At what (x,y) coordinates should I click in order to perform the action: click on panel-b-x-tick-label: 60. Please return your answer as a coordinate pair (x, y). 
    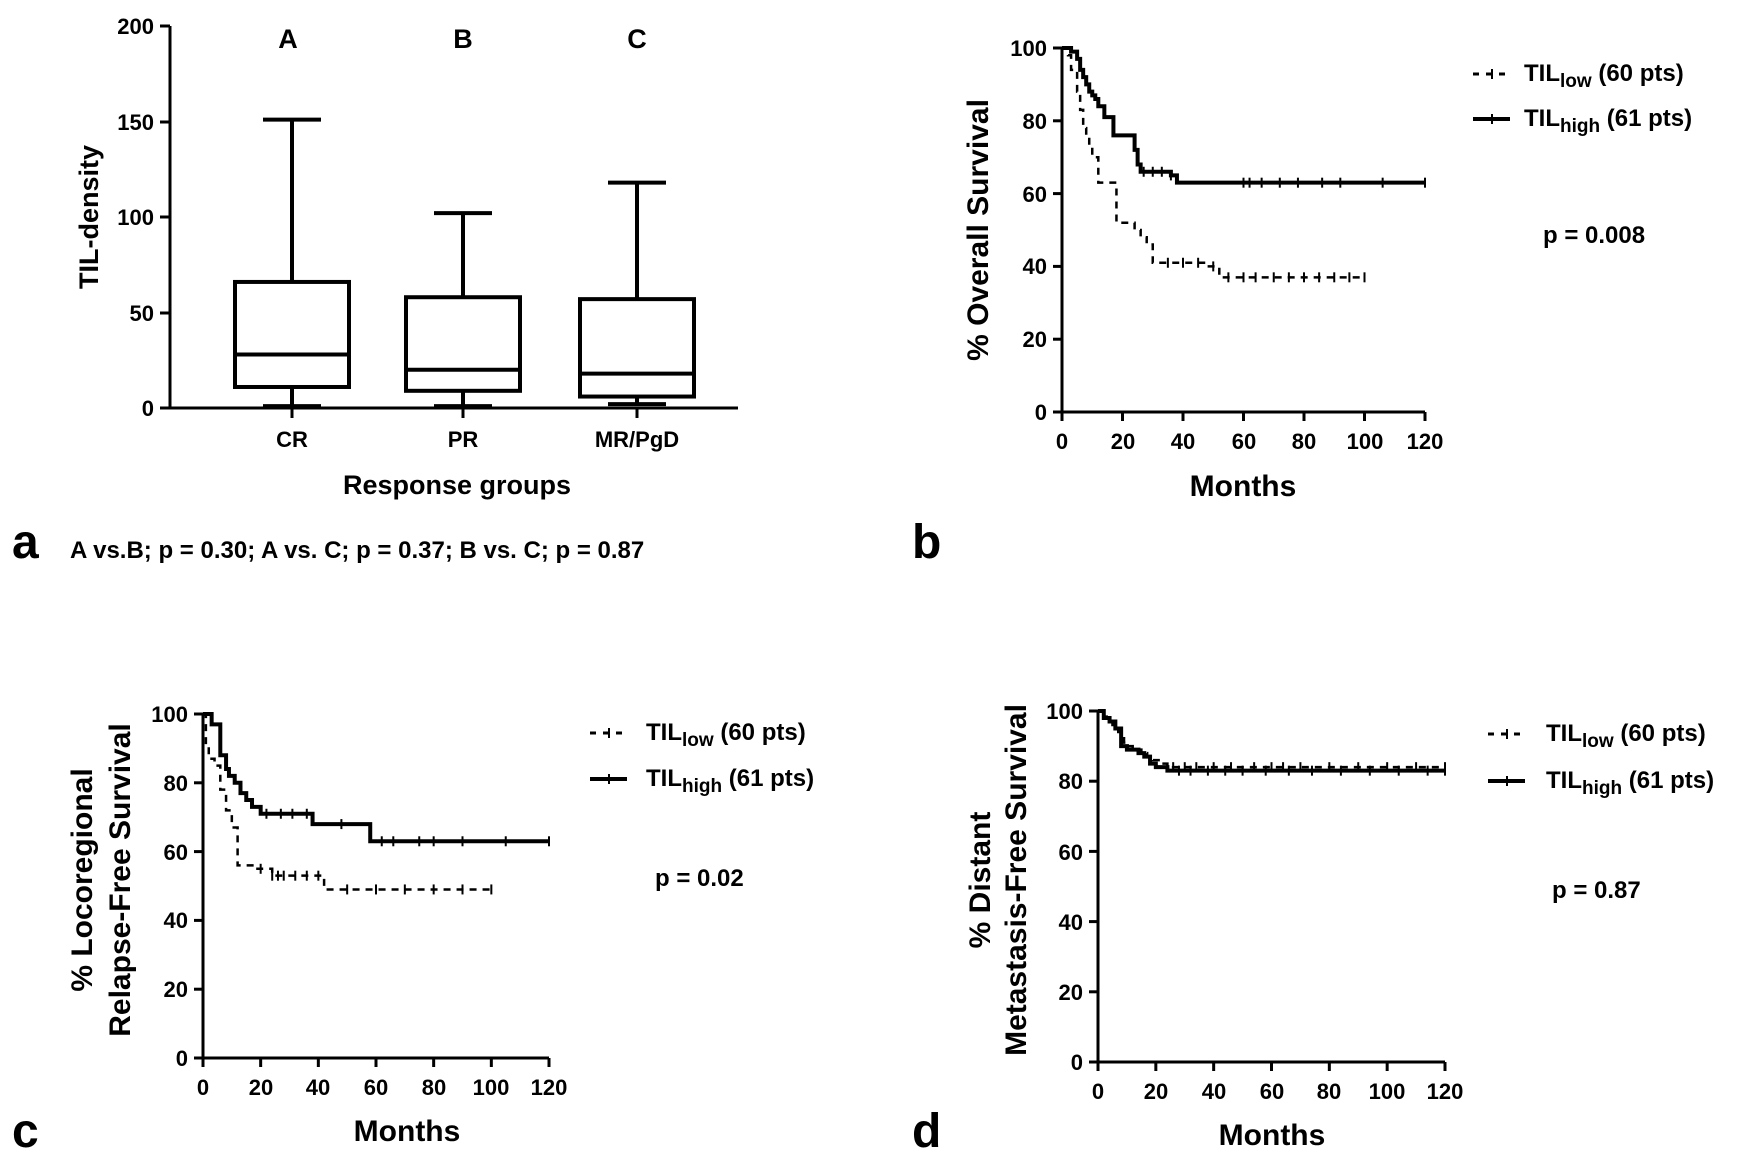
    Looking at the image, I should click on (1244, 441).